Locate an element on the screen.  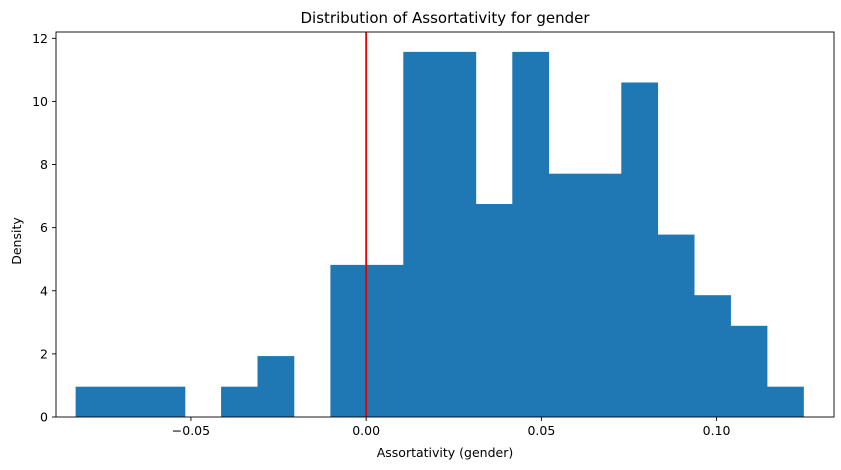
x-axis-label: Assortativity (gender) is located at coordinates (445, 452).